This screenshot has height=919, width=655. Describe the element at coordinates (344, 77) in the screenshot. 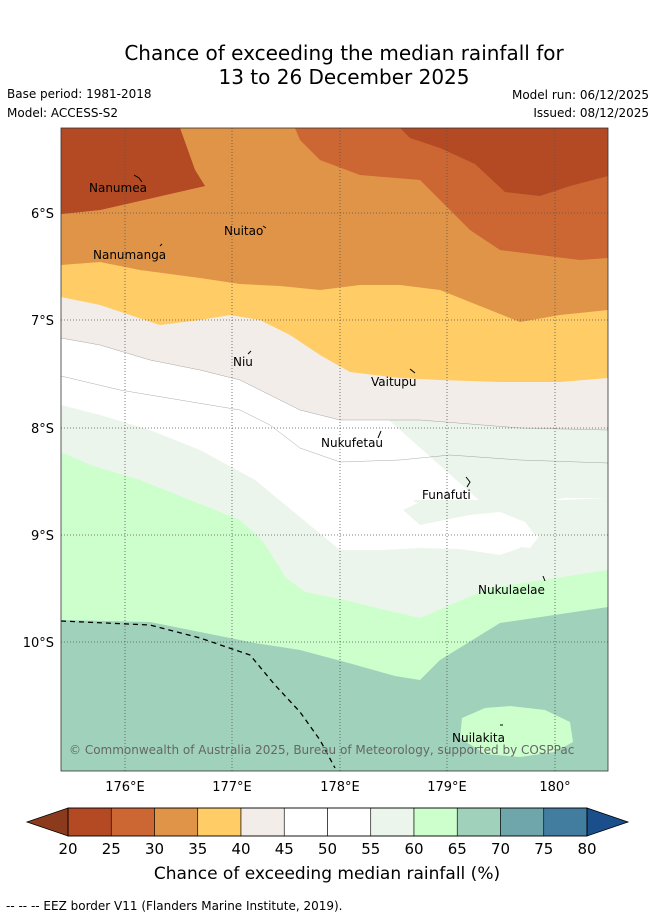

I see `title-line-2: 13 to 26 December 2025` at that location.